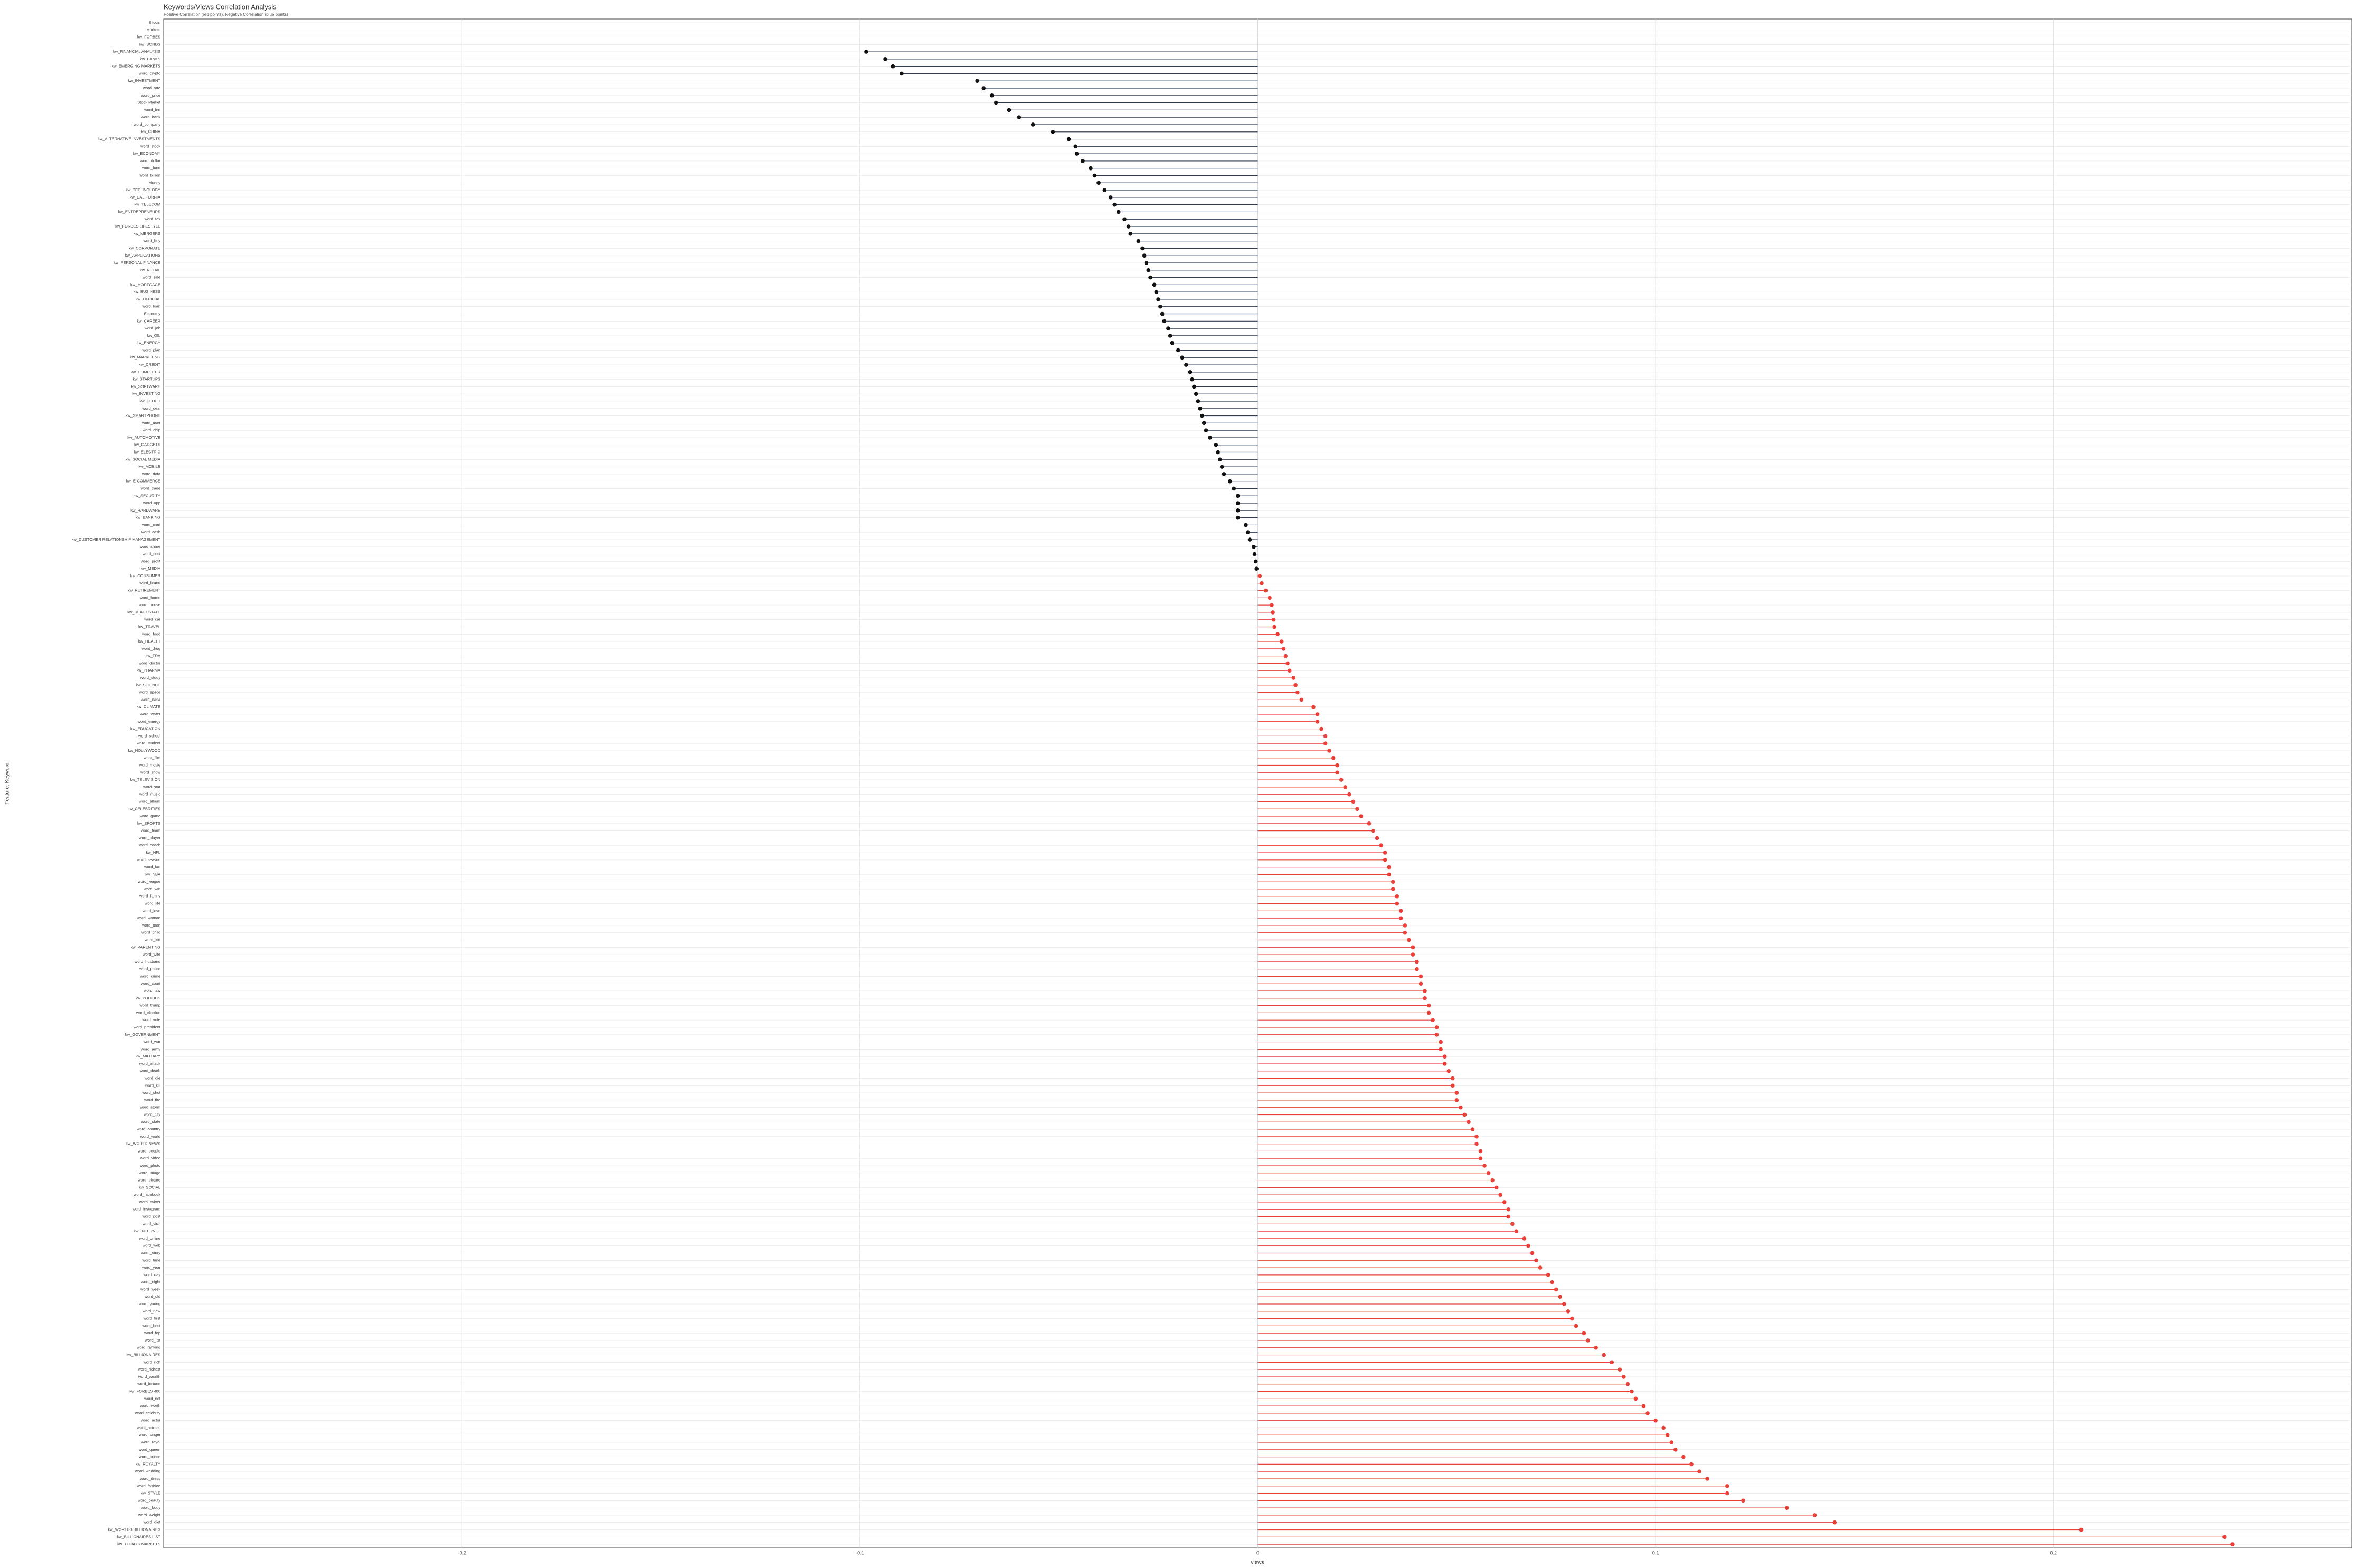  I want to click on y-tick-label: kw_ENERGY, so click(148, 343).